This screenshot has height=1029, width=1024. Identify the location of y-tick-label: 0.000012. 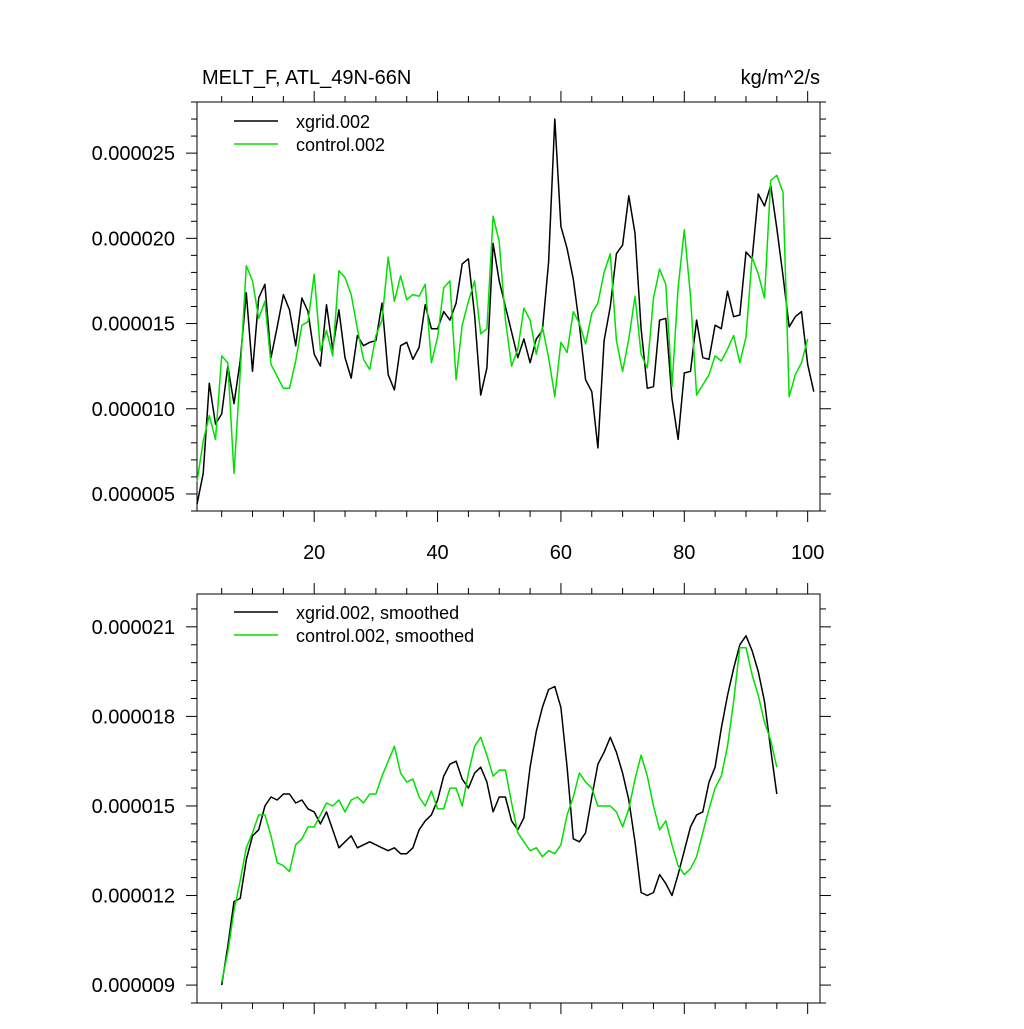
(133, 897).